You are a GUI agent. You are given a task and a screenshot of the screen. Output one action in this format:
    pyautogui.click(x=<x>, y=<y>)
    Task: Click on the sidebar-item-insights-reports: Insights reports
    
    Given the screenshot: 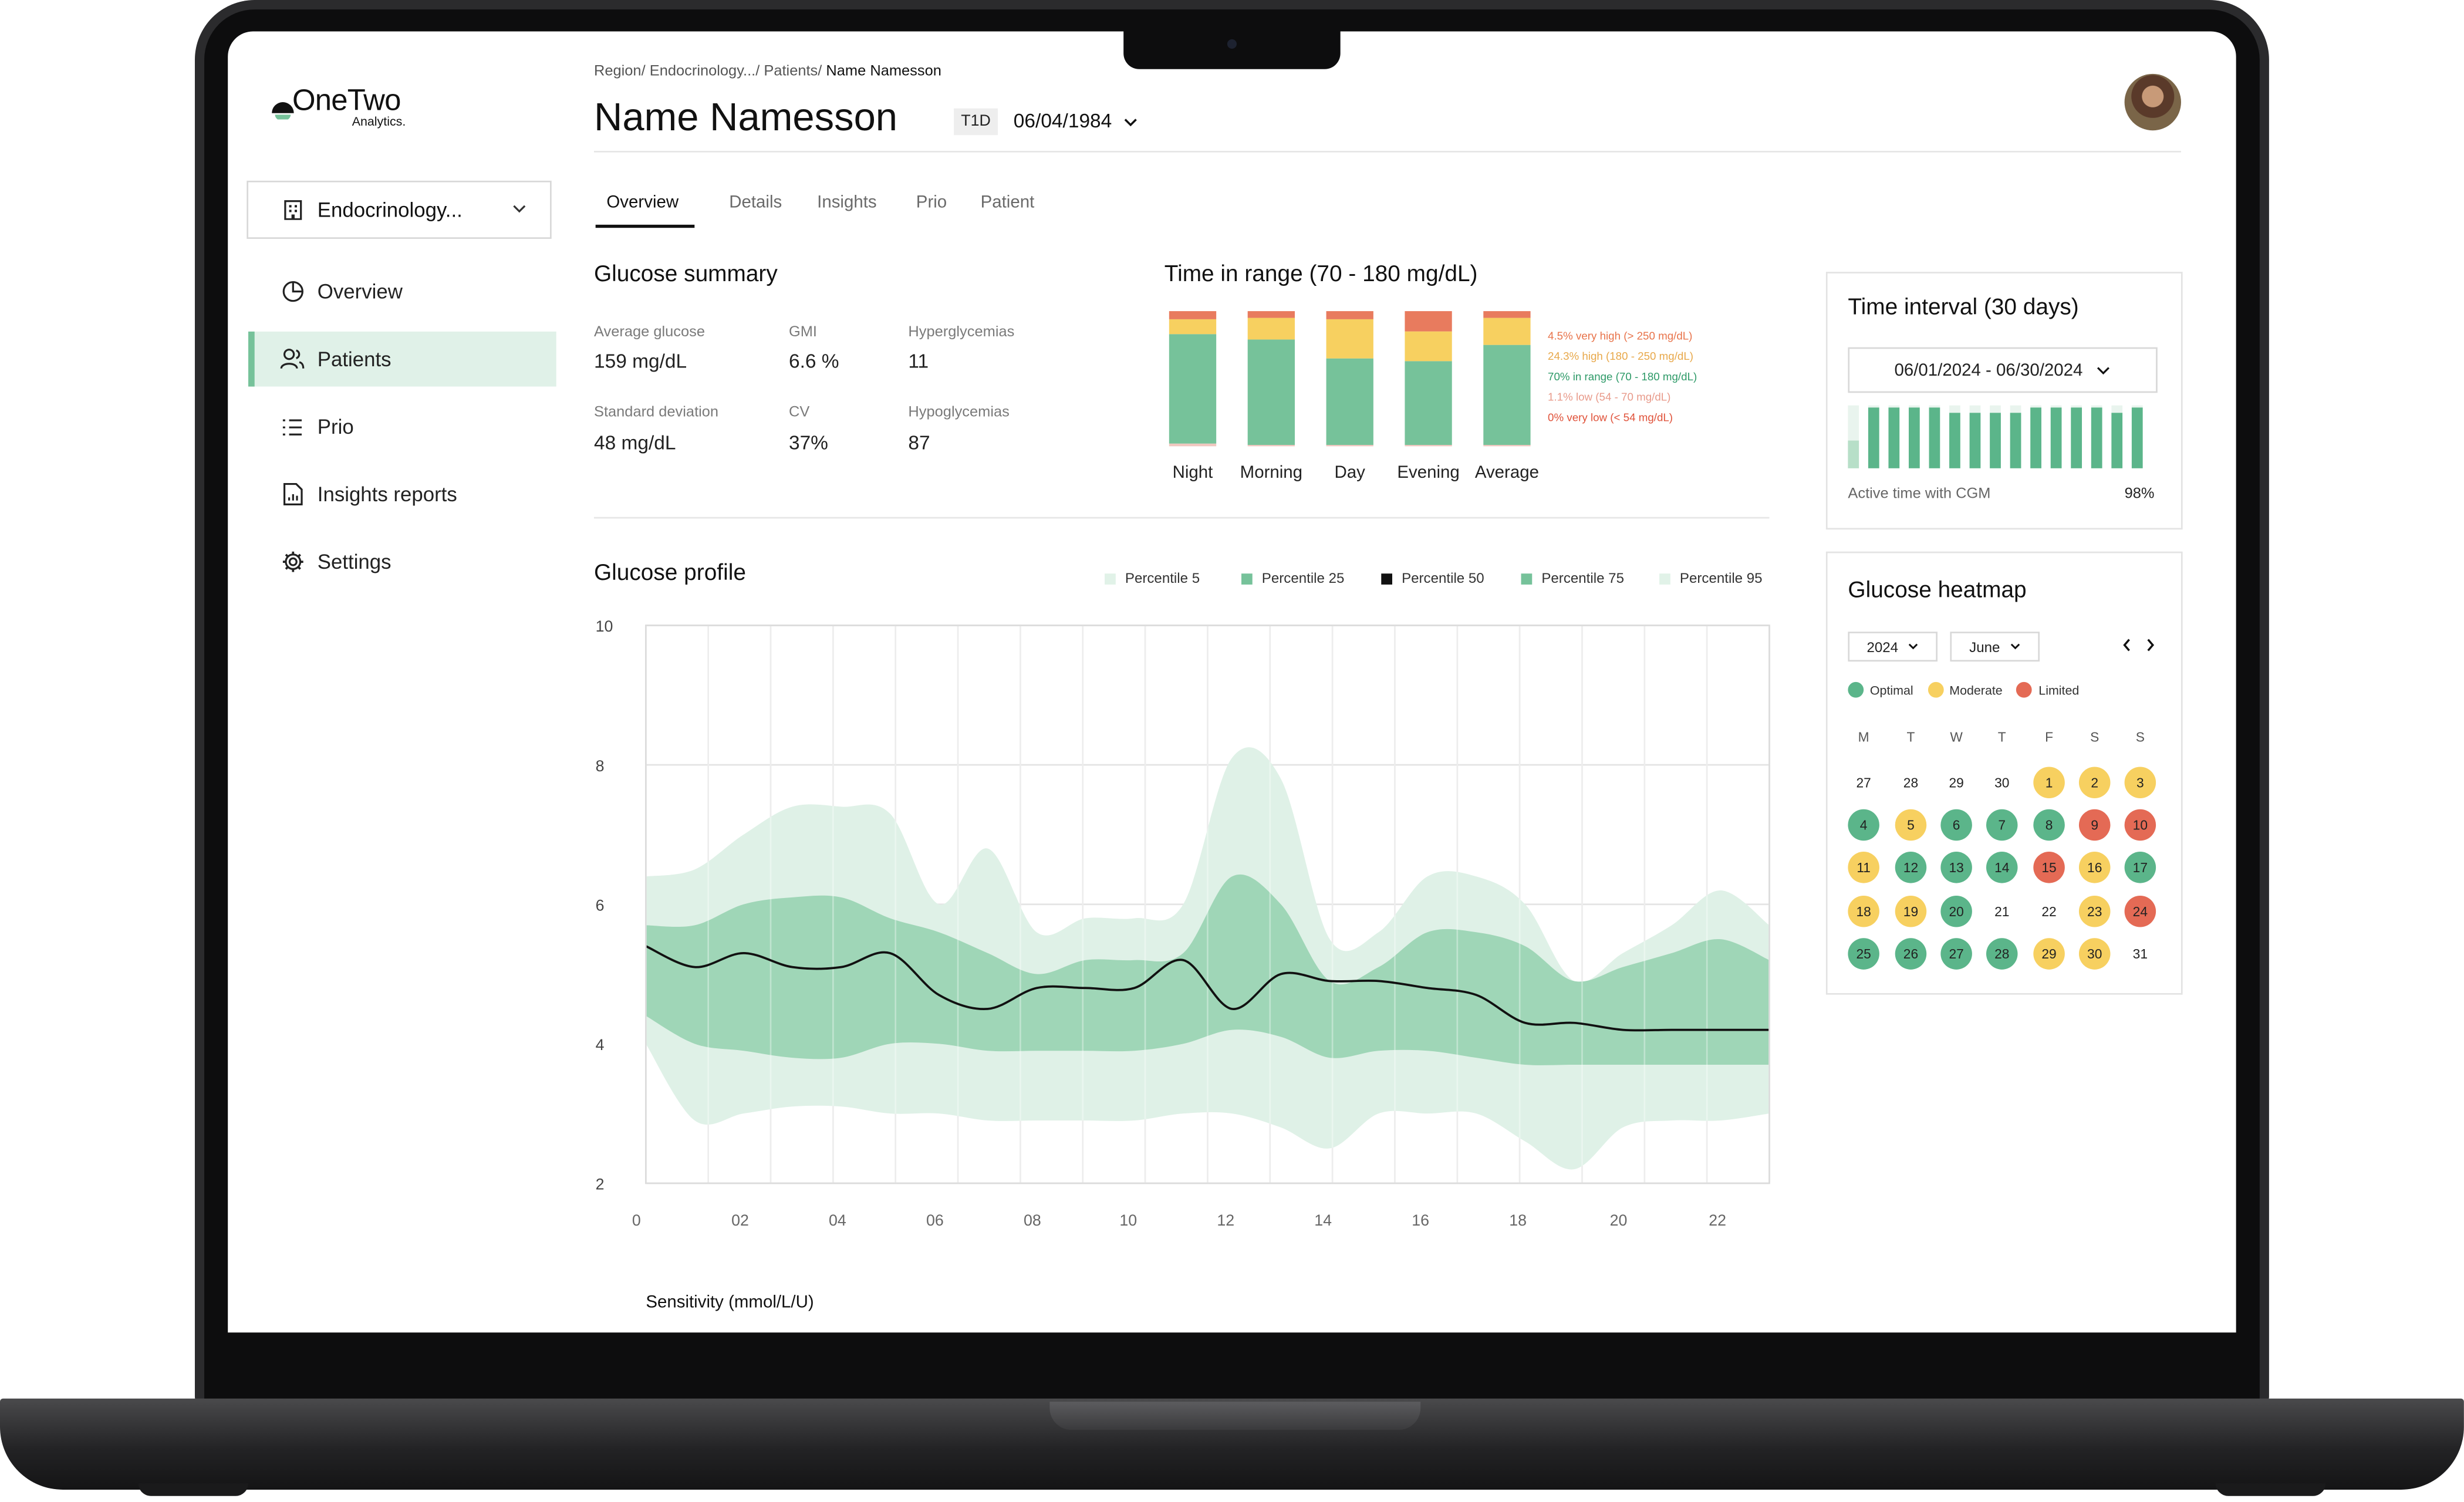 What is the action you would take?
    pyautogui.click(x=399, y=494)
    